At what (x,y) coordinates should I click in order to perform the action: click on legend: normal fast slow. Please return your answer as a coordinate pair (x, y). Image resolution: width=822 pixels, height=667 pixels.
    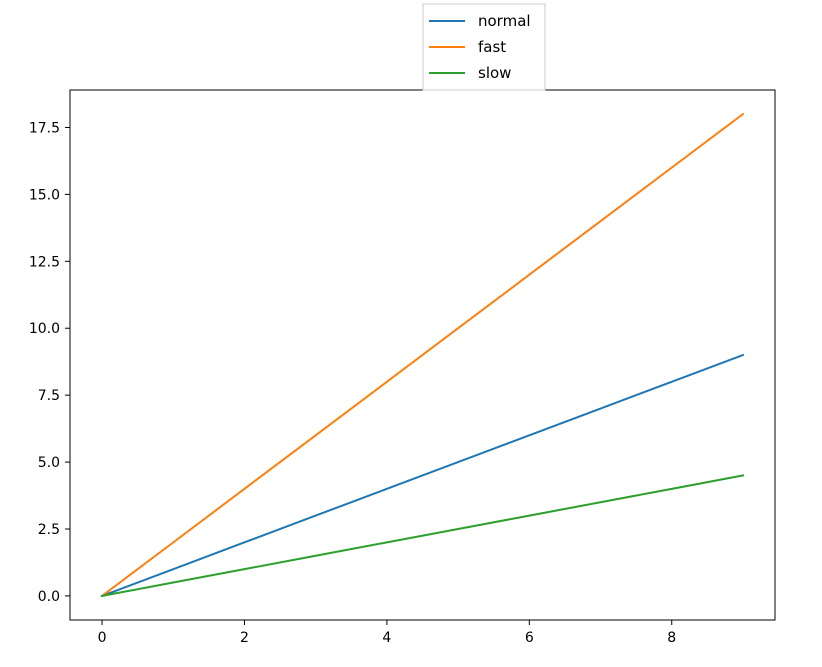
    Looking at the image, I should click on (484, 47).